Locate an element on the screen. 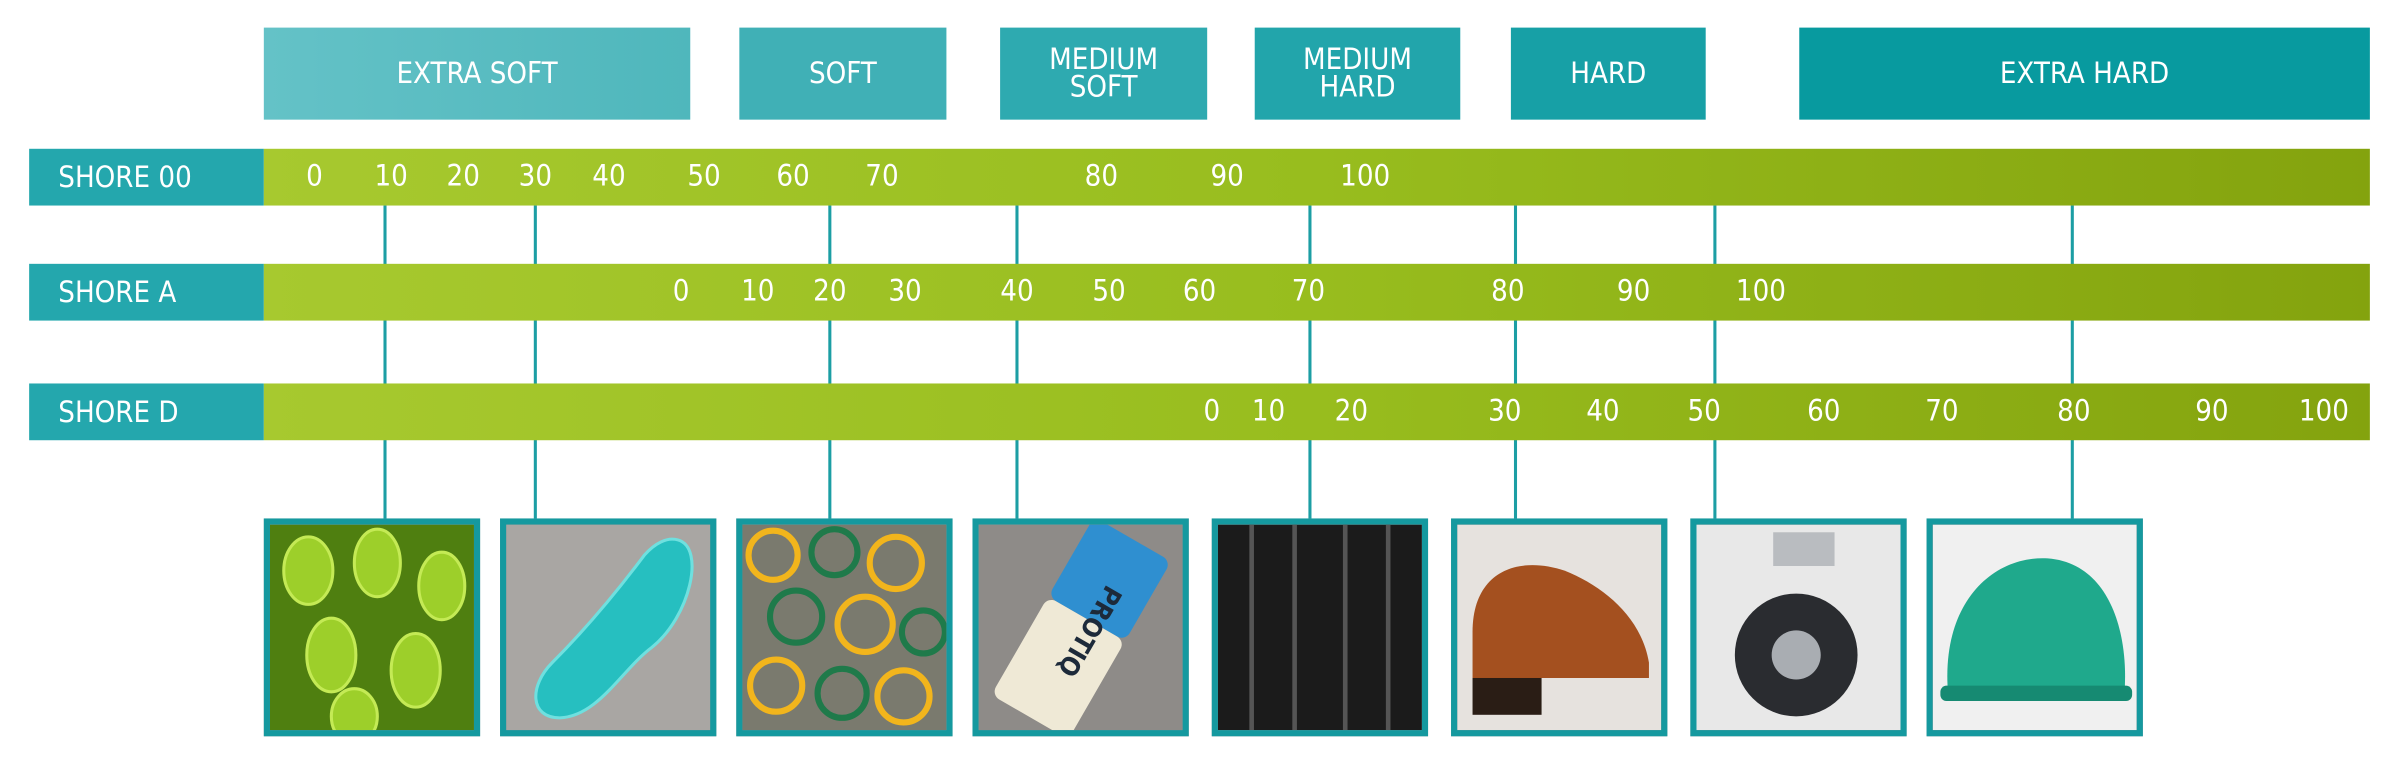  gel-insole-image is located at coordinates (608, 627).